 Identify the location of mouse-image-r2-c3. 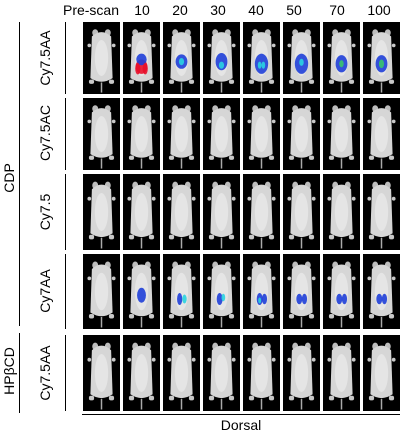
(181, 134).